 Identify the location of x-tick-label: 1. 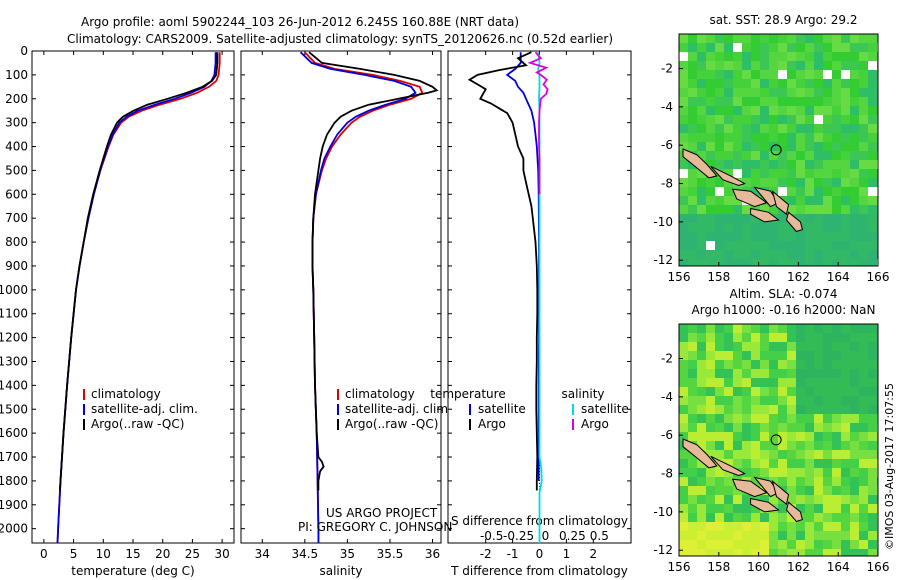
(567, 554).